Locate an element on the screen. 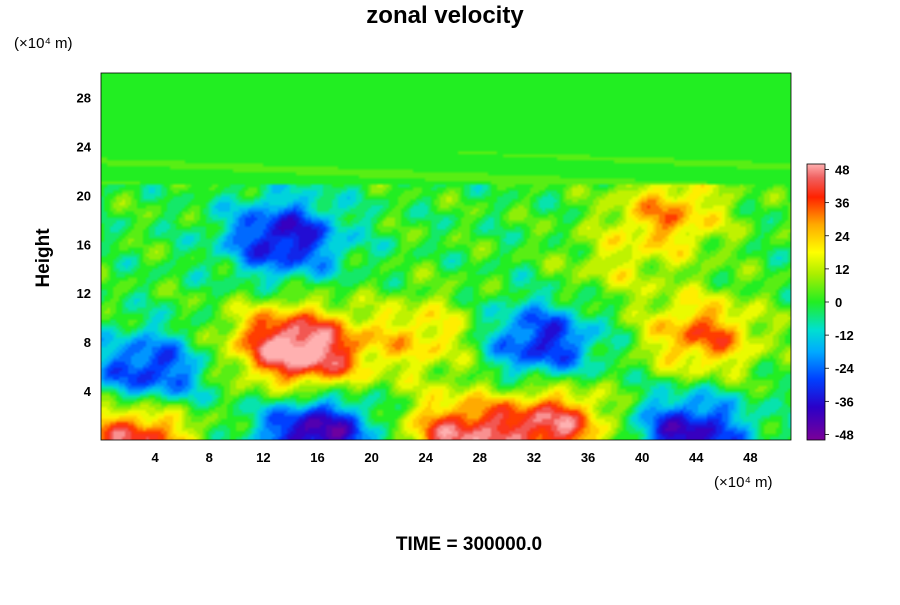  x-tick-label: 36 is located at coordinates (588, 457).